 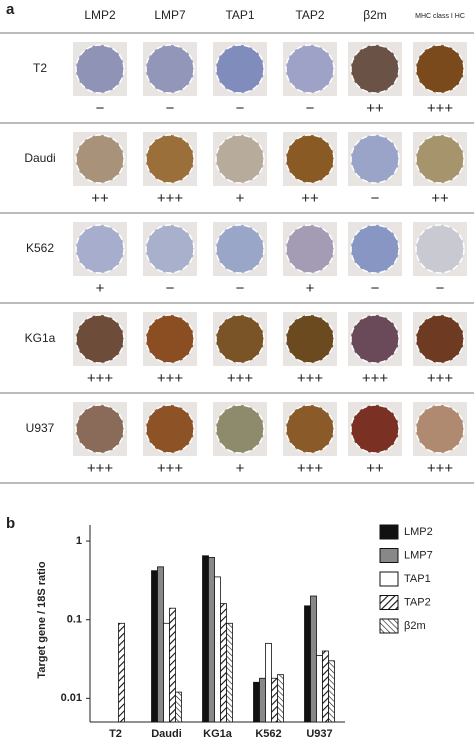 What do you see at coordinates (10, 523) in the screenshot?
I see `panel-label: b` at bounding box center [10, 523].